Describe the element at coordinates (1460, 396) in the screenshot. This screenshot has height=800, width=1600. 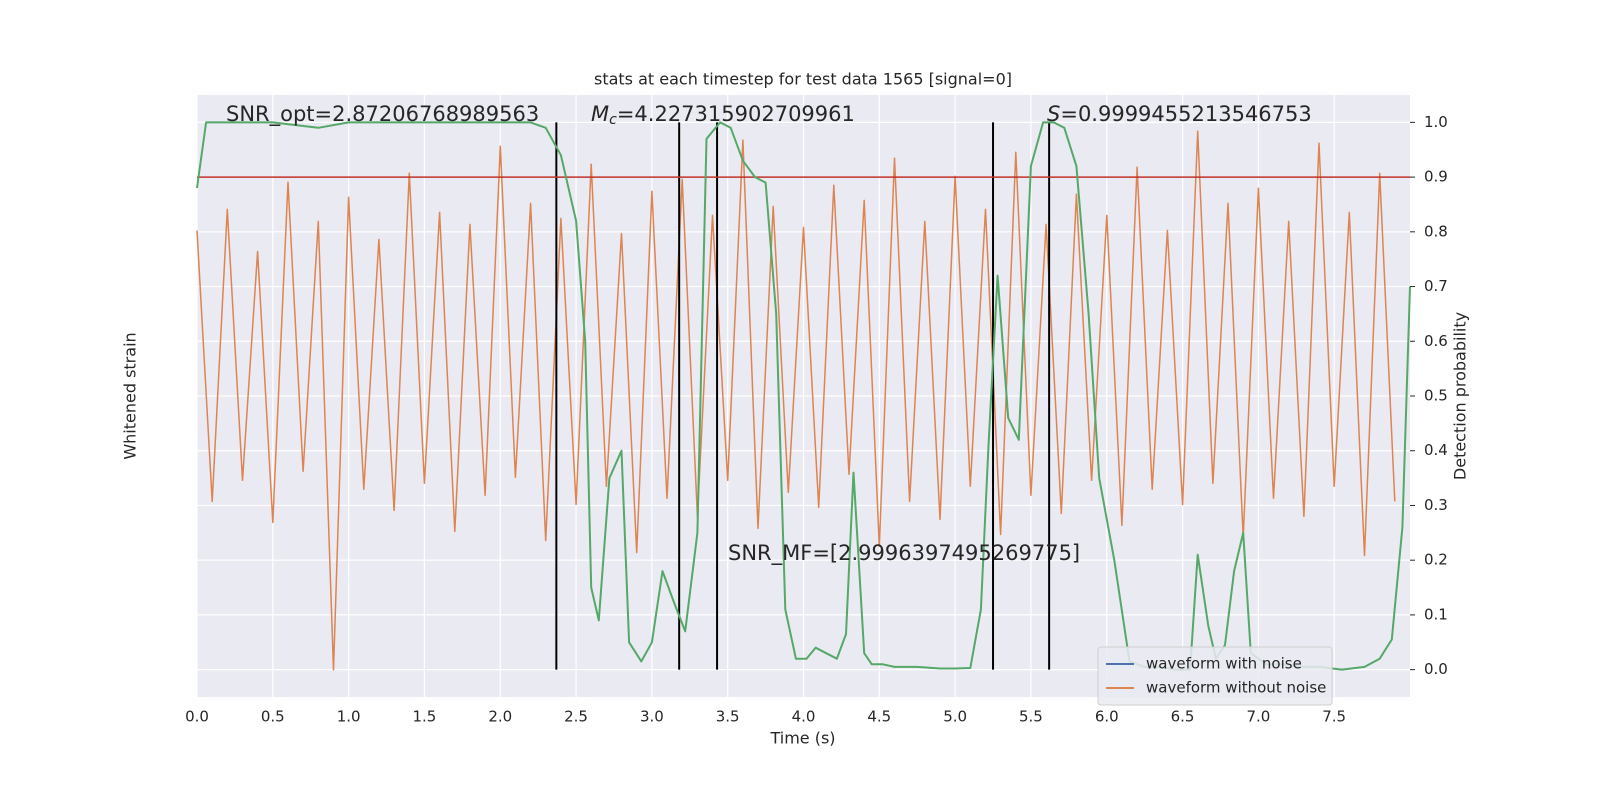
I see `y2-axis-label: Detection probability` at that location.